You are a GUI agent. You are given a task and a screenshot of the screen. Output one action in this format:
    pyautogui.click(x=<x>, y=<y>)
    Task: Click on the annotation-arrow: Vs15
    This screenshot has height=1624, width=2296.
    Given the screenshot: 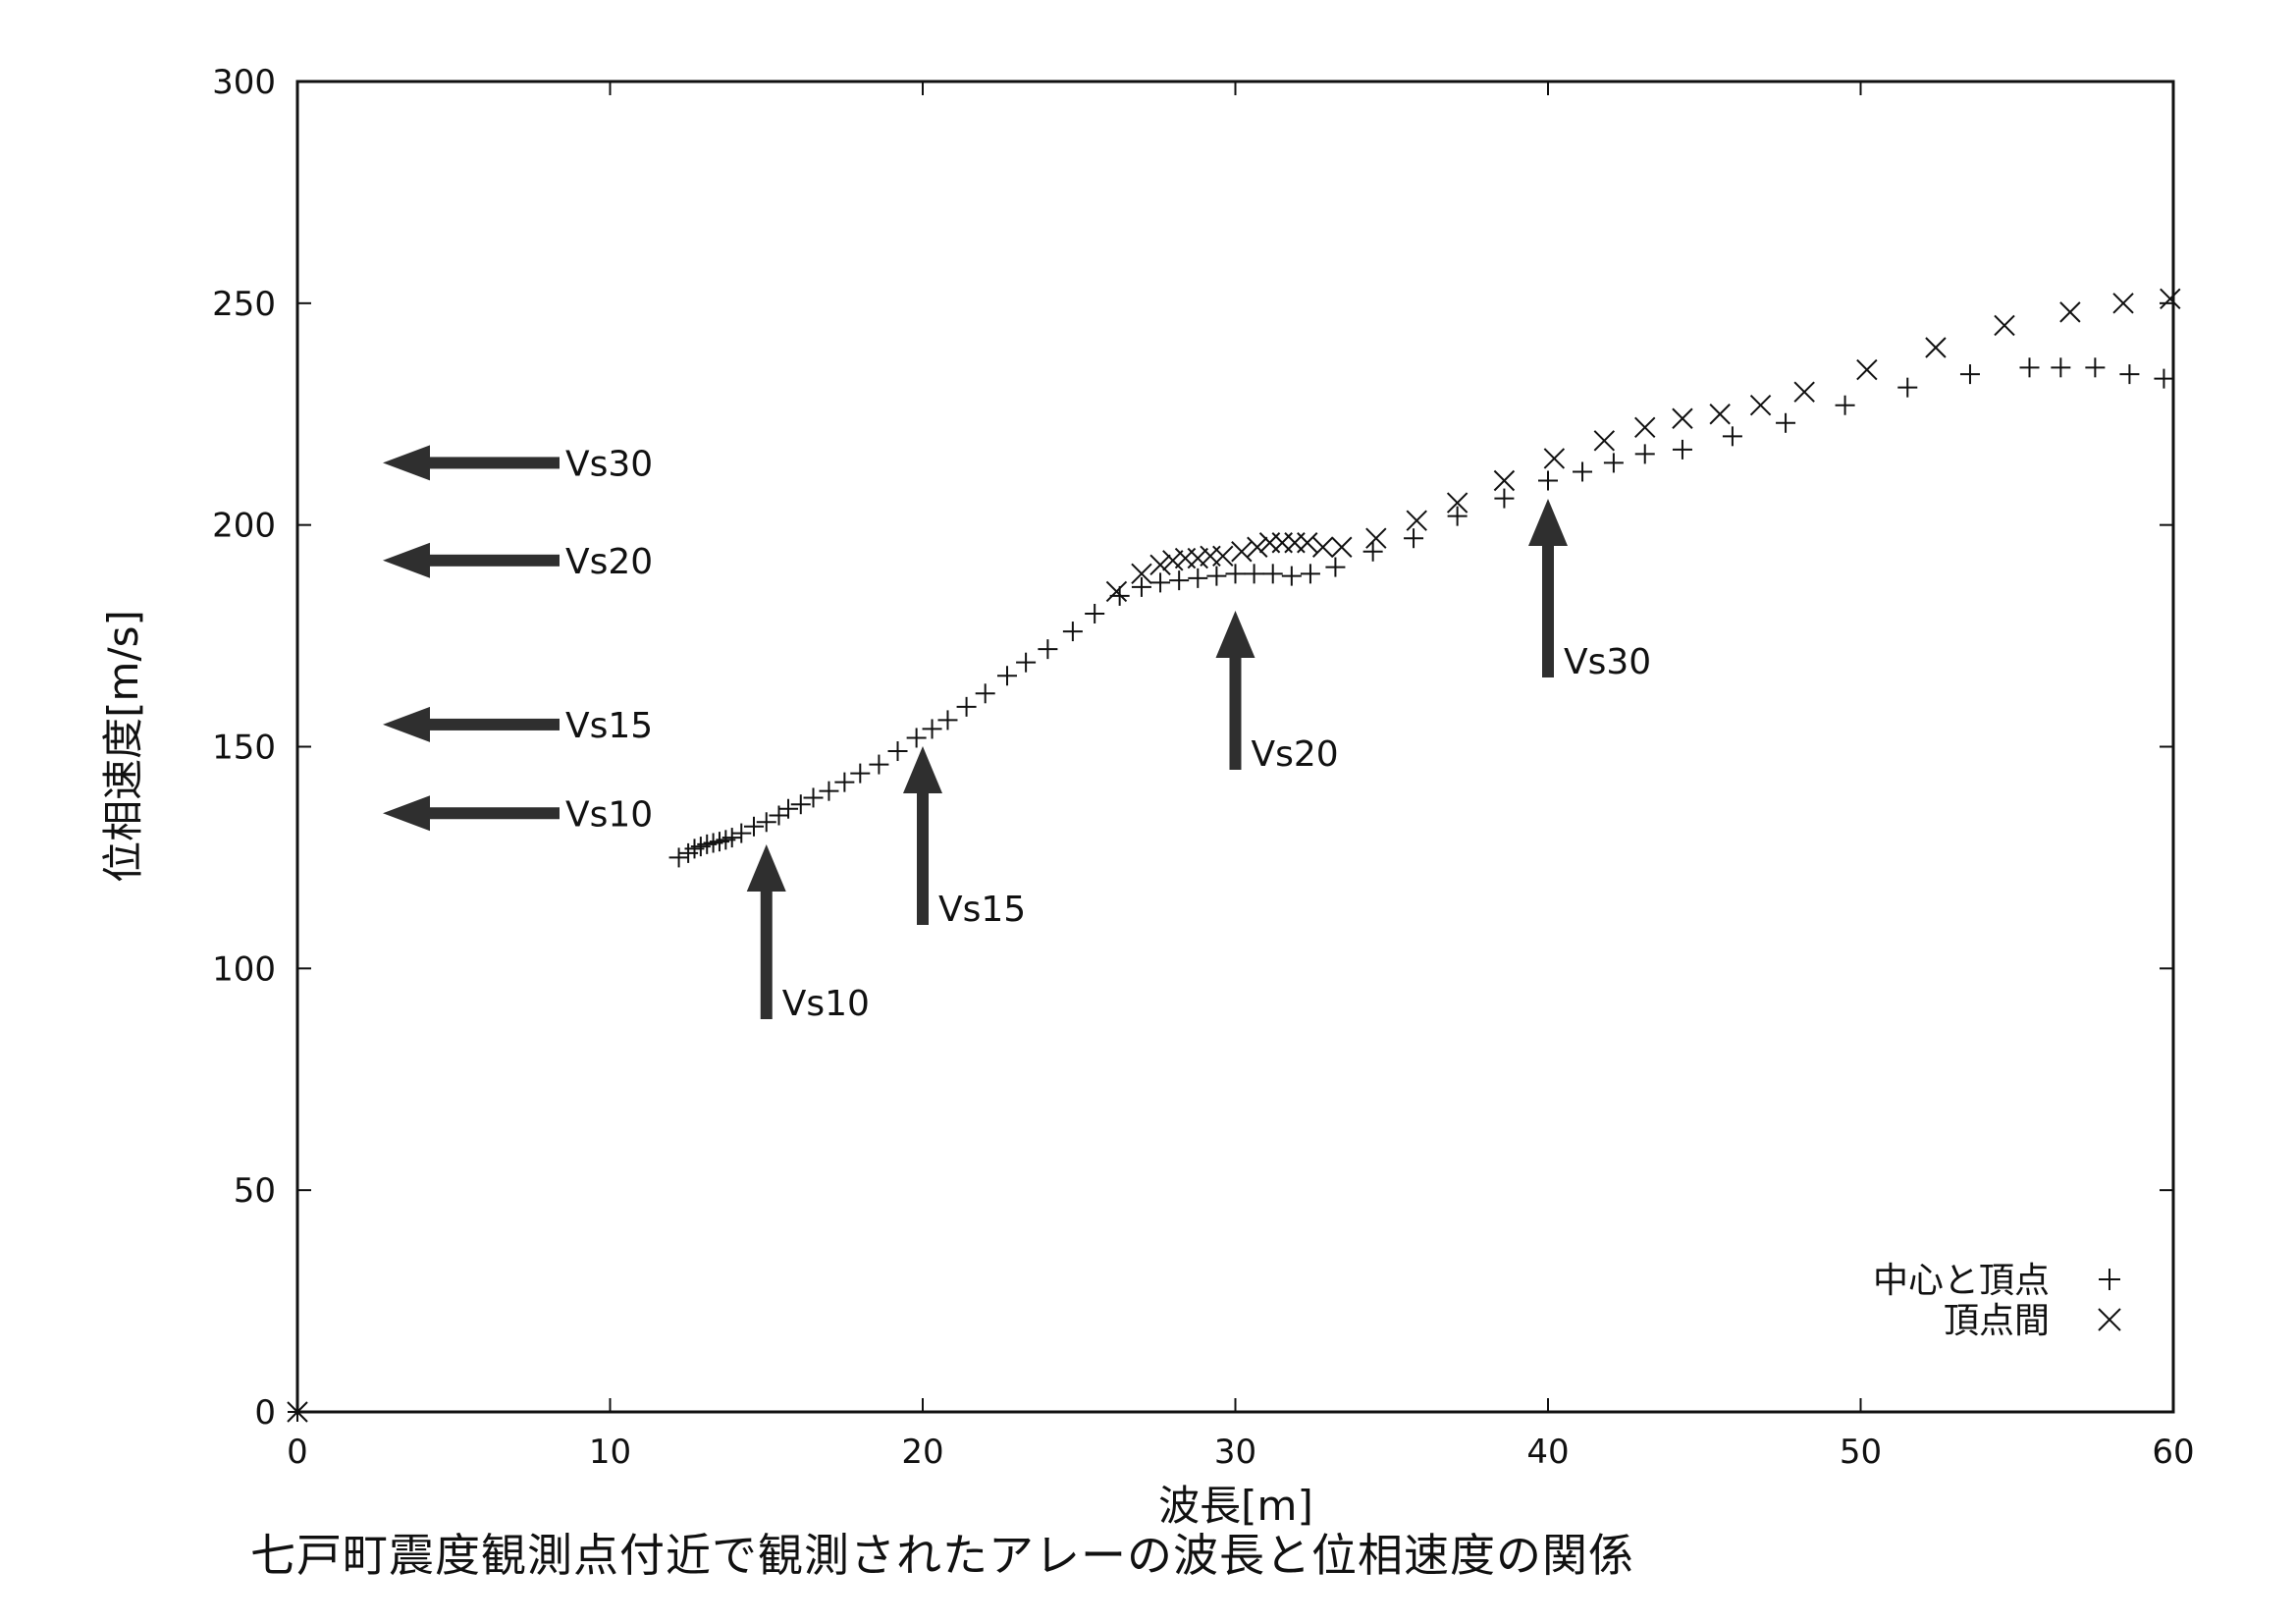 What is the action you would take?
    pyautogui.click(x=518, y=726)
    